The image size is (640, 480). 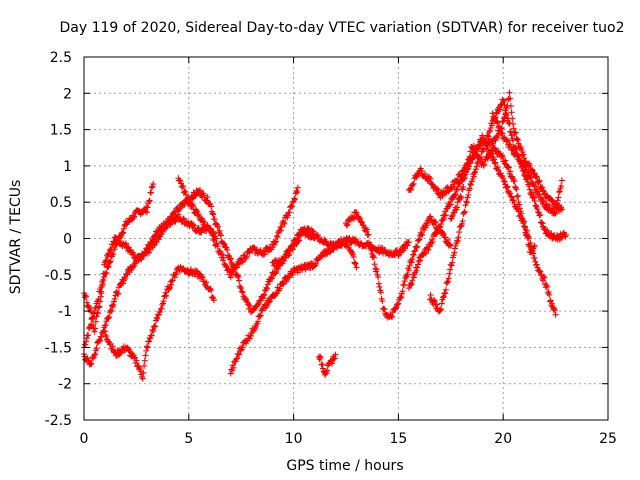 What do you see at coordinates (61, 131) in the screenshot?
I see `y-tick-label: 1.5` at bounding box center [61, 131].